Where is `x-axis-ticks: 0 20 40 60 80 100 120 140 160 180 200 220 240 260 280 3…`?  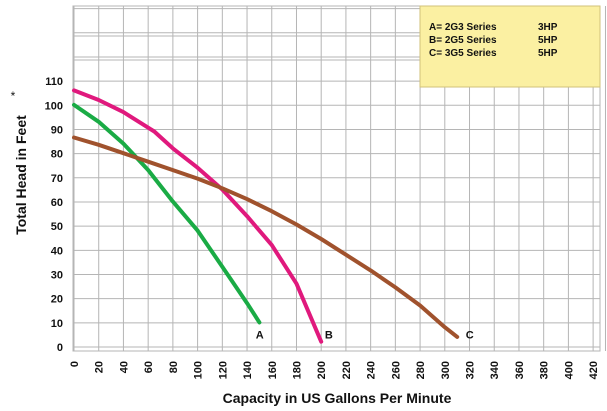 x-axis-ticks: 0 20 40 60 80 100 120 140 160 180 200 220 240 260 280 3… is located at coordinates (334, 370).